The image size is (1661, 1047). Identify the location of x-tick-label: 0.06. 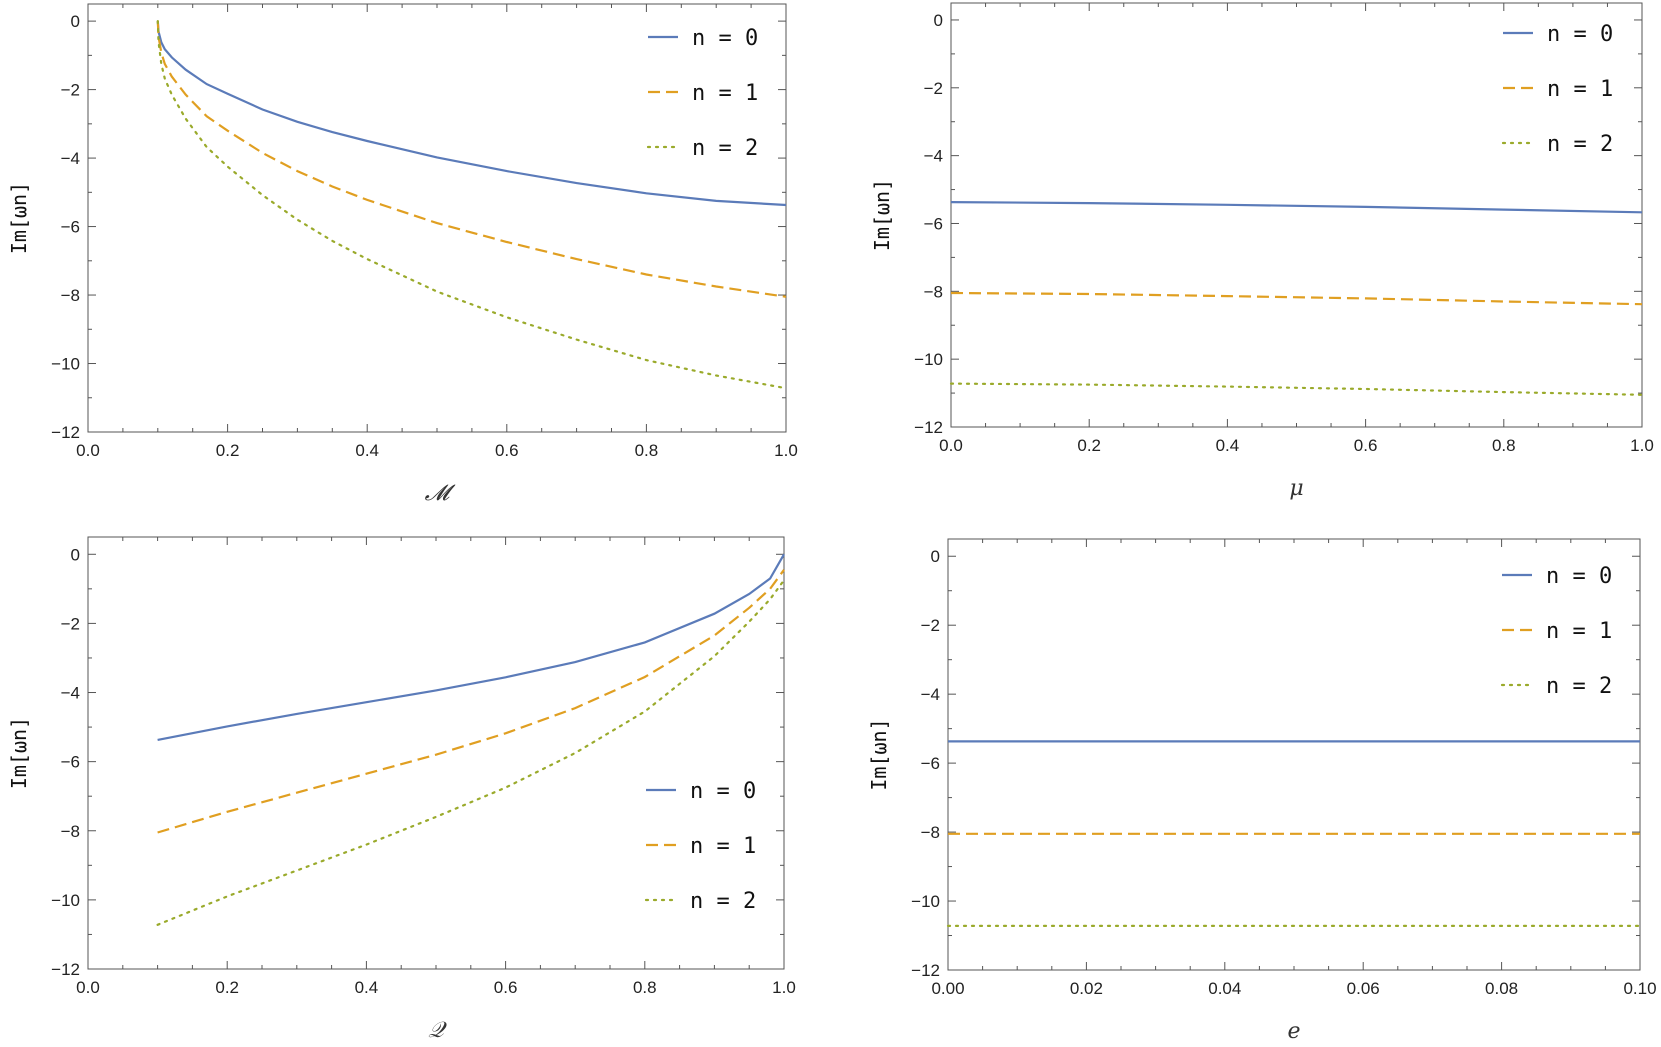
(1363, 988).